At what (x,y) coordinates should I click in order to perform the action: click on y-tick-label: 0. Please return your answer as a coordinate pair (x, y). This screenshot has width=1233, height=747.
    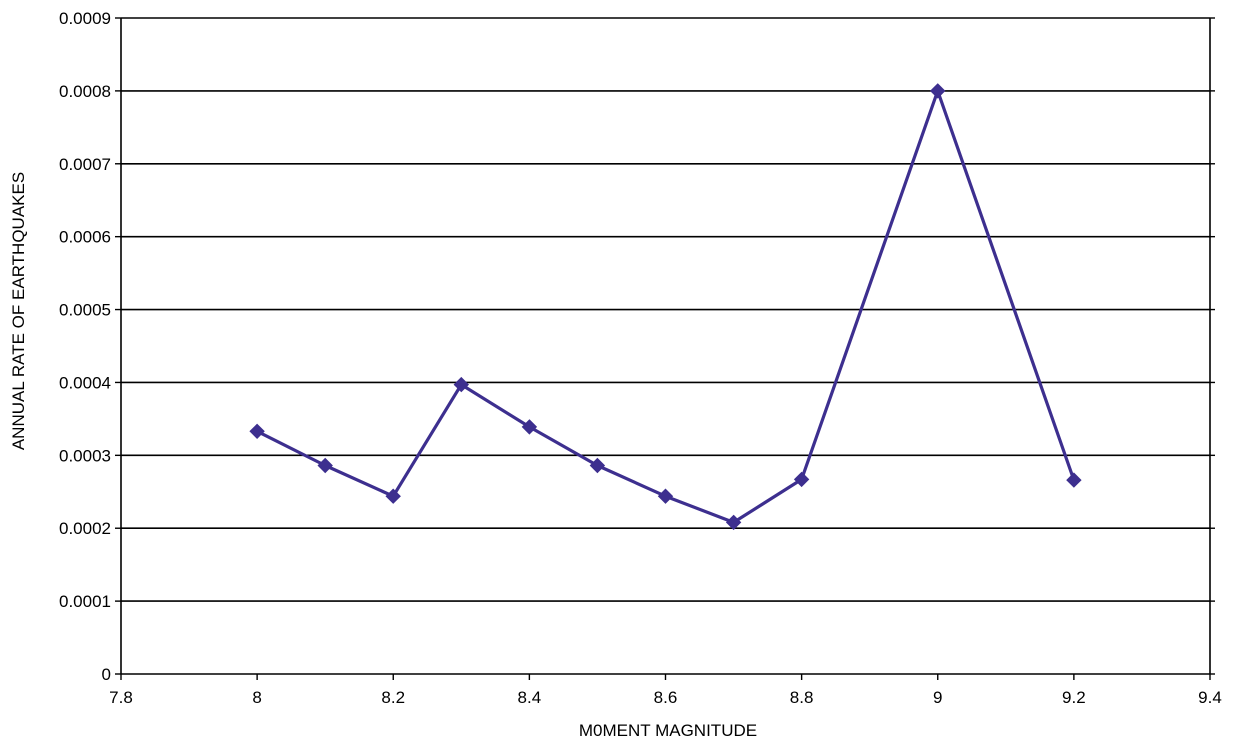
    Looking at the image, I should click on (106, 674).